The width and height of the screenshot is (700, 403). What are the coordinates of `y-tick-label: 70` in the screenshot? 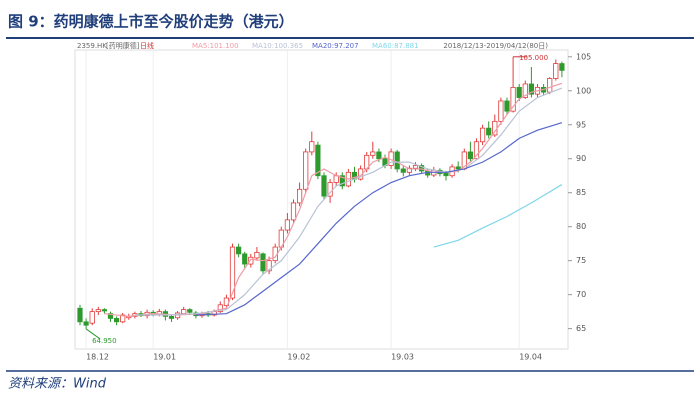 It's located at (581, 294).